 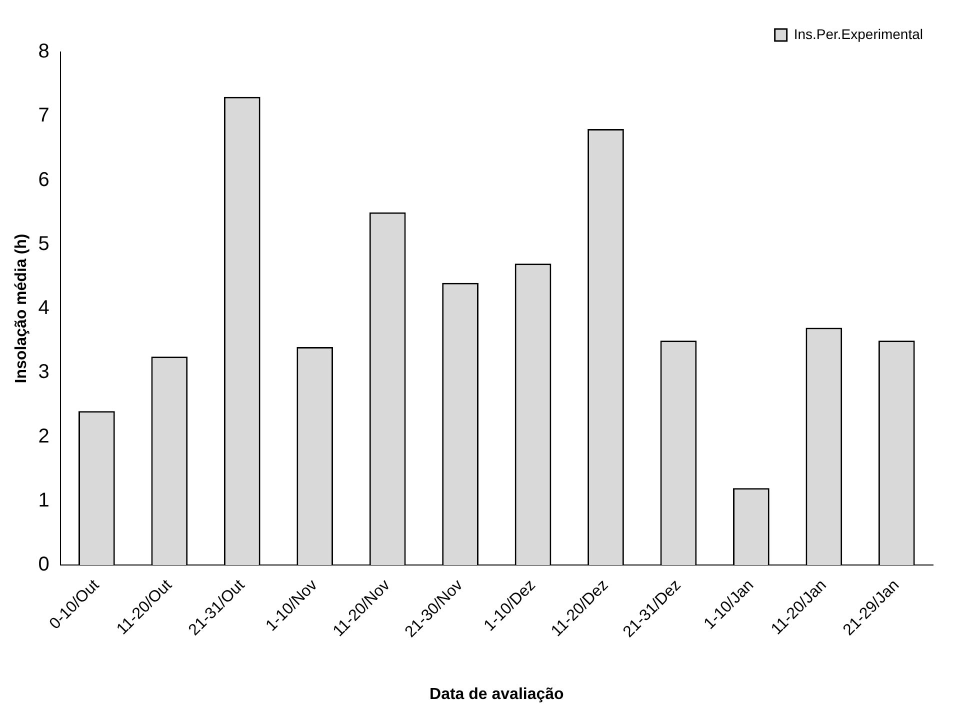 I want to click on y-tick-label: 5, so click(x=44, y=243).